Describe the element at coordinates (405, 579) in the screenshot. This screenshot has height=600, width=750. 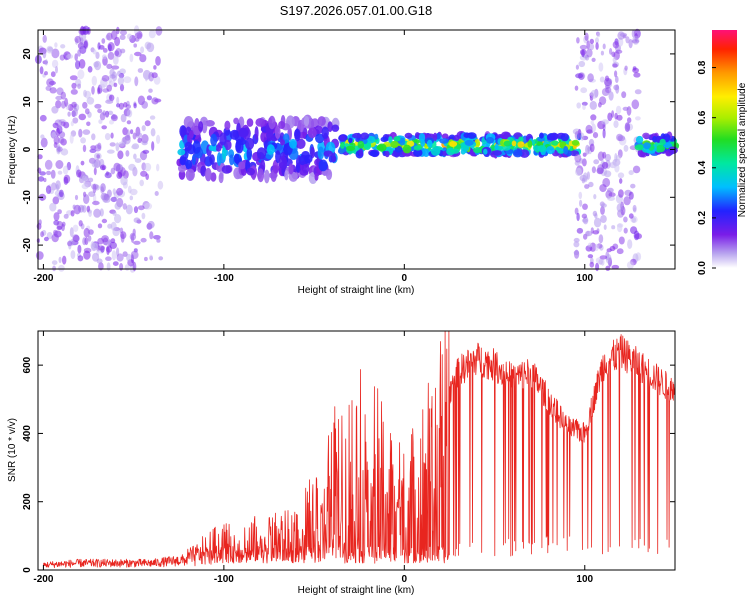
I see `snr-x-tick-label: 0` at that location.